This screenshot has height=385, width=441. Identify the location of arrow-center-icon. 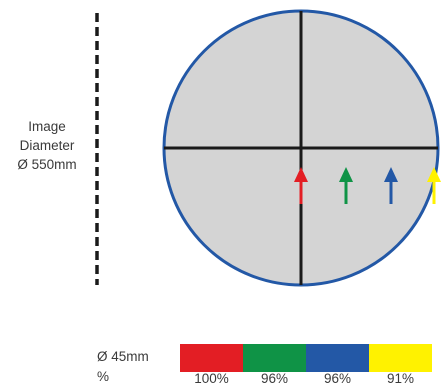
(301, 185).